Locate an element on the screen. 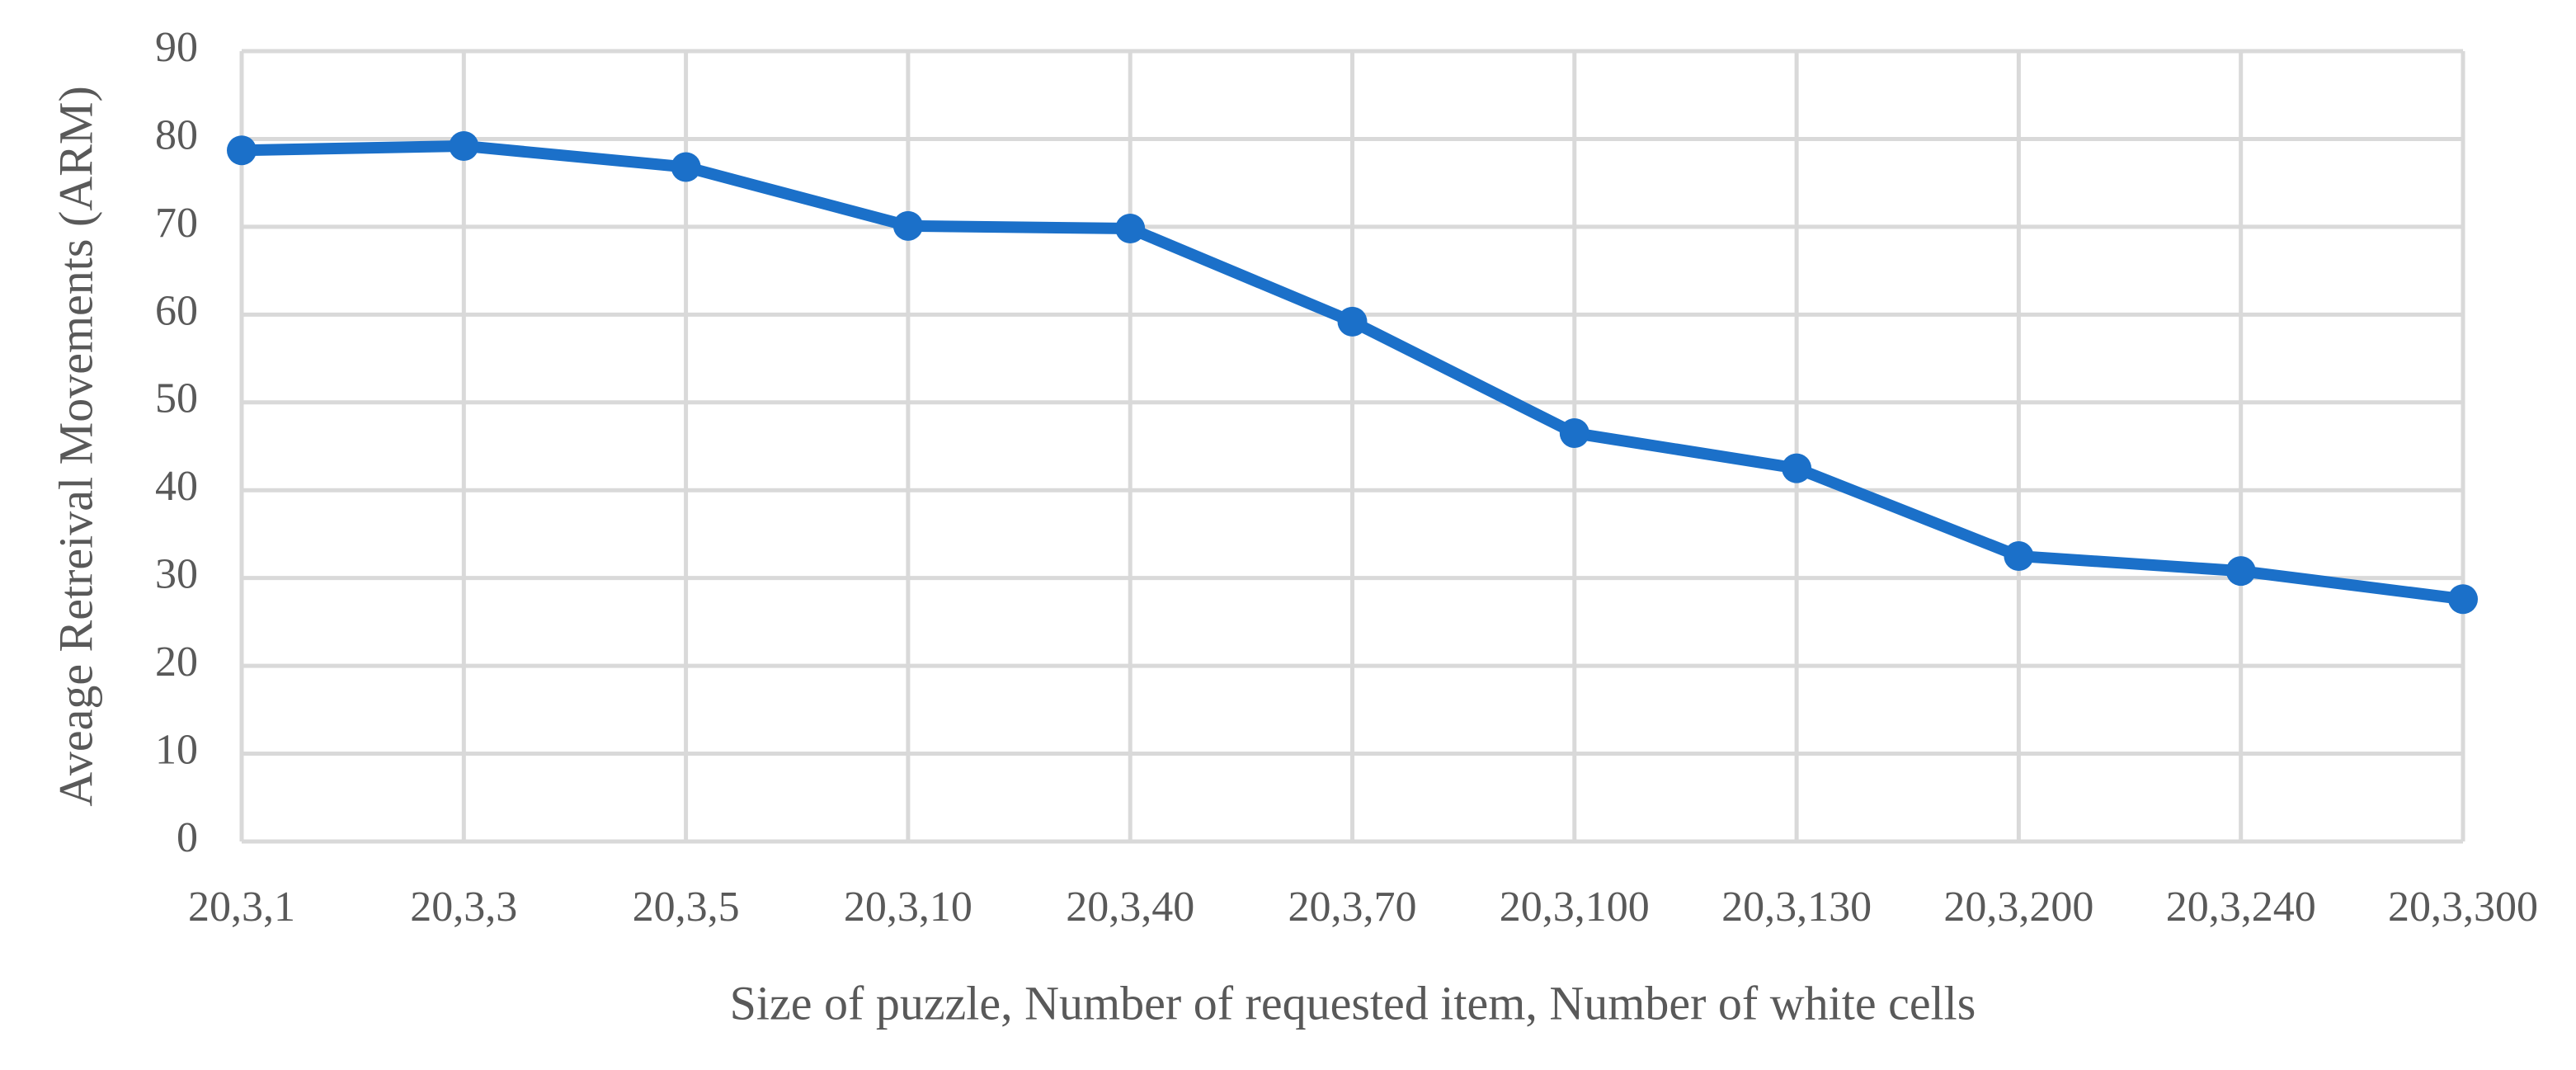 The width and height of the screenshot is (2576, 1070). x-tick-label: 20,3,3 is located at coordinates (463, 908).